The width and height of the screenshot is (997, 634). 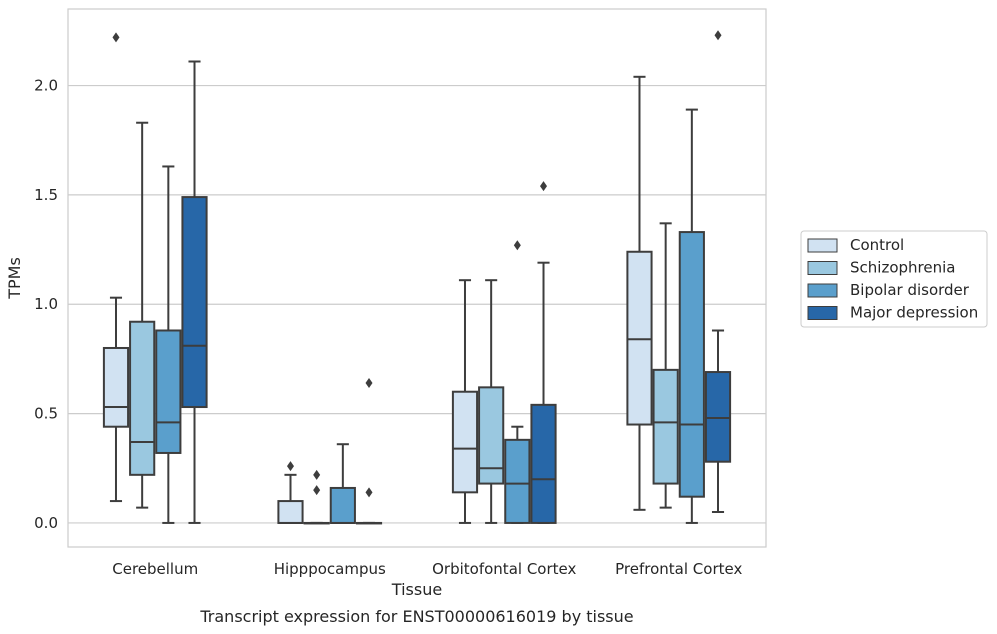 What do you see at coordinates (46, 195) in the screenshot?
I see `y-tick-label: 1.5` at bounding box center [46, 195].